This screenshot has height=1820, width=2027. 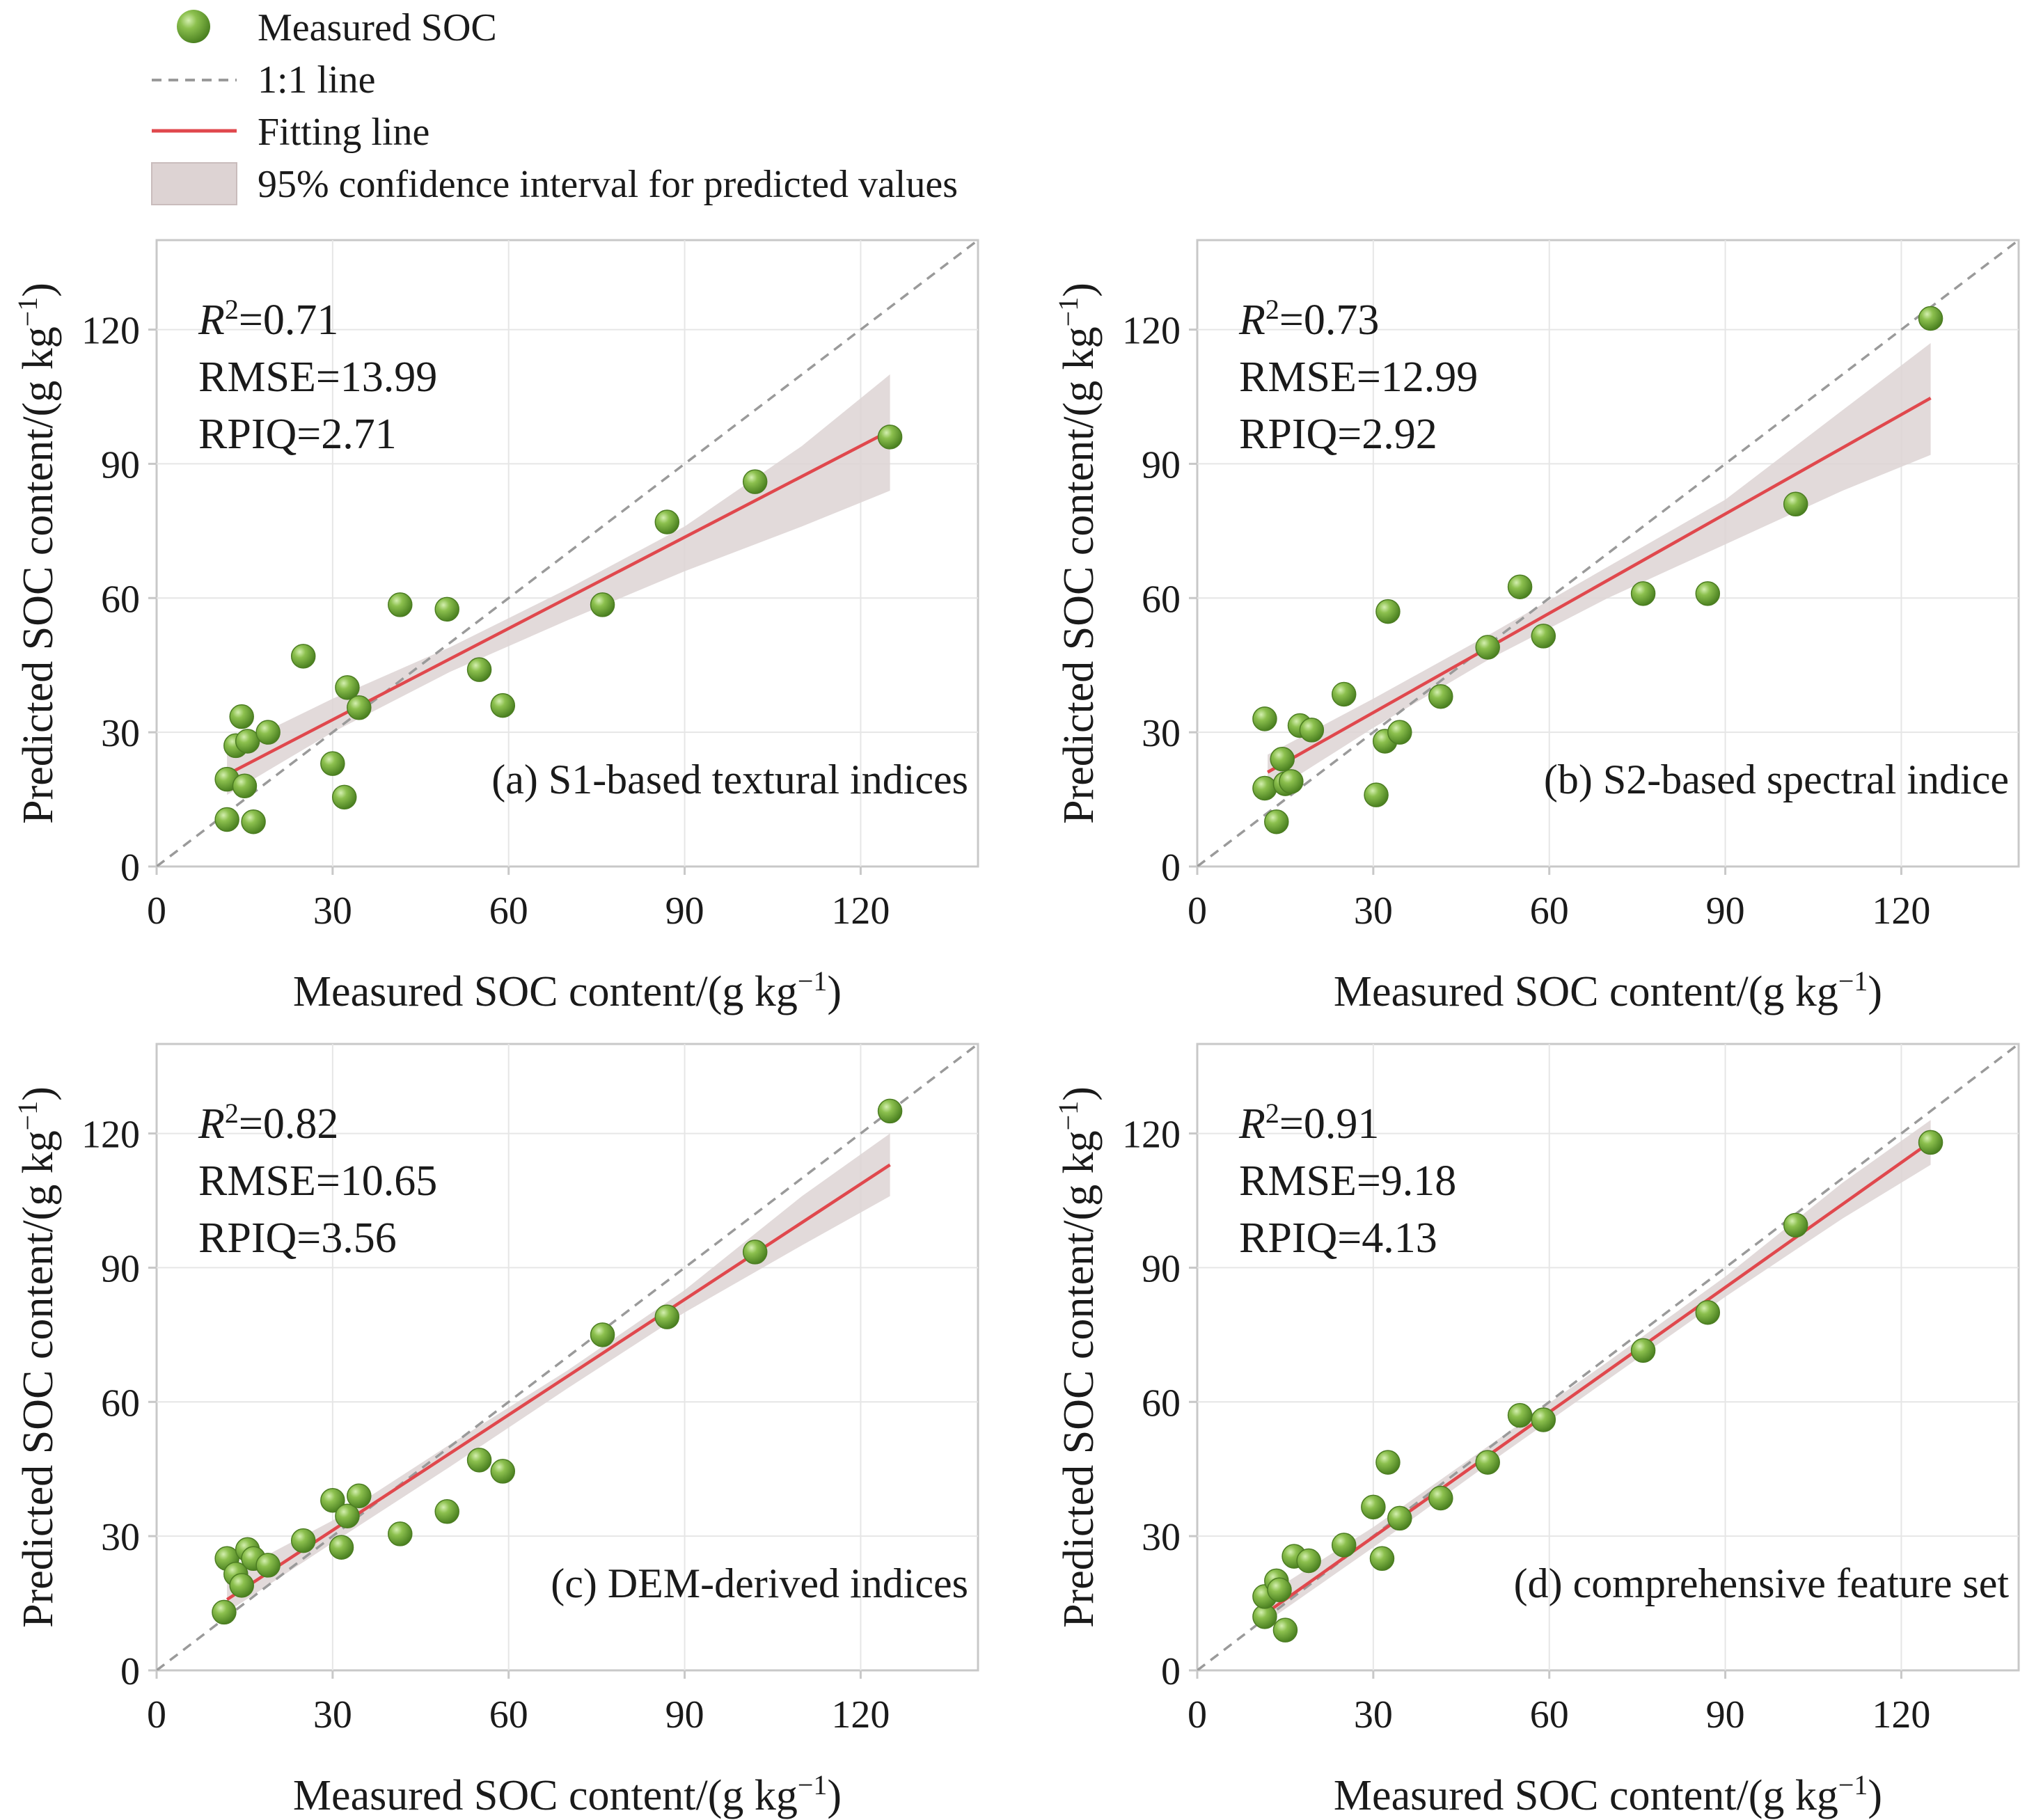 I want to click on y-tick-label: 120, so click(x=1151, y=331).